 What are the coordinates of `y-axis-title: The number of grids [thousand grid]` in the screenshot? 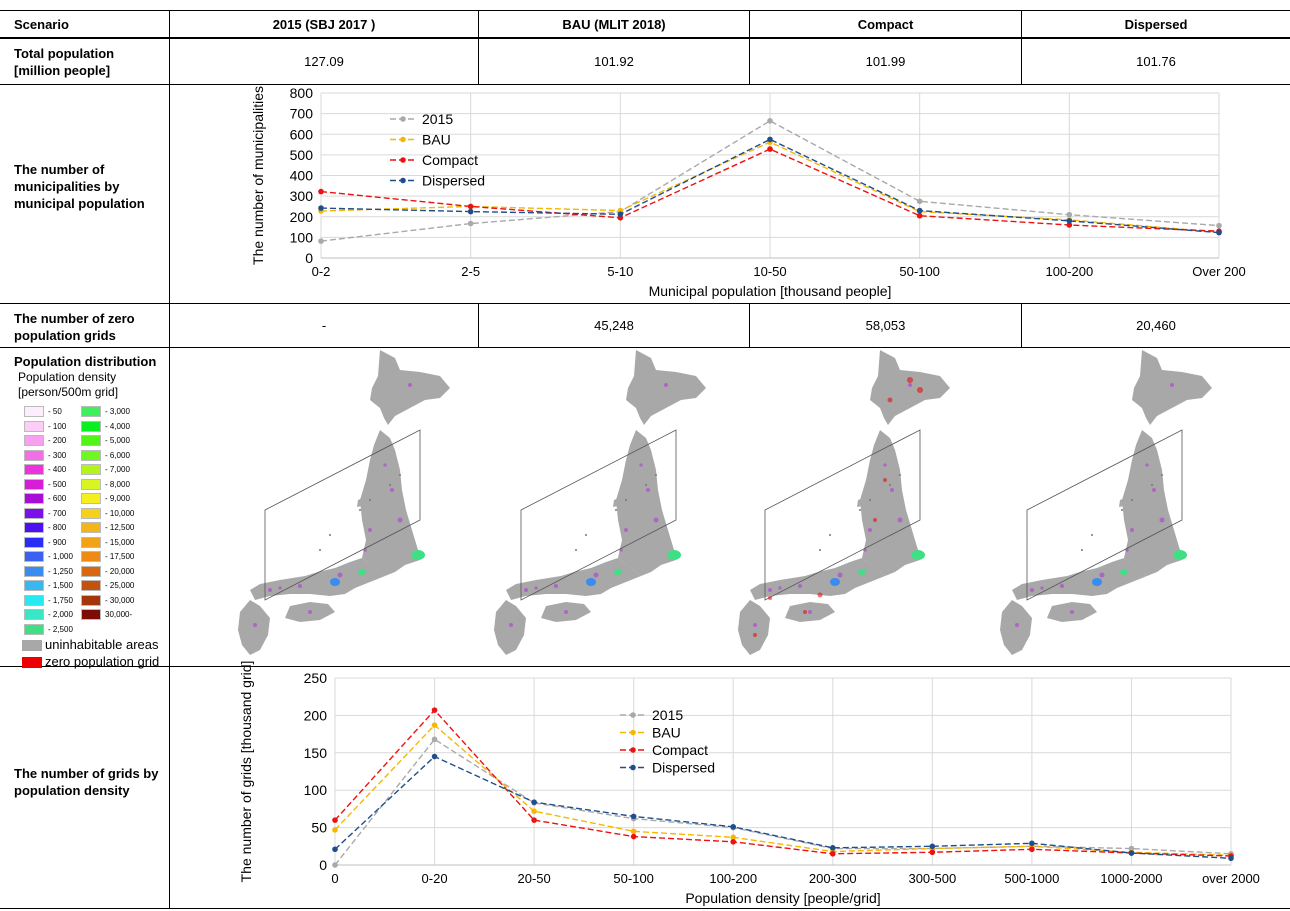 It's located at (246, 772).